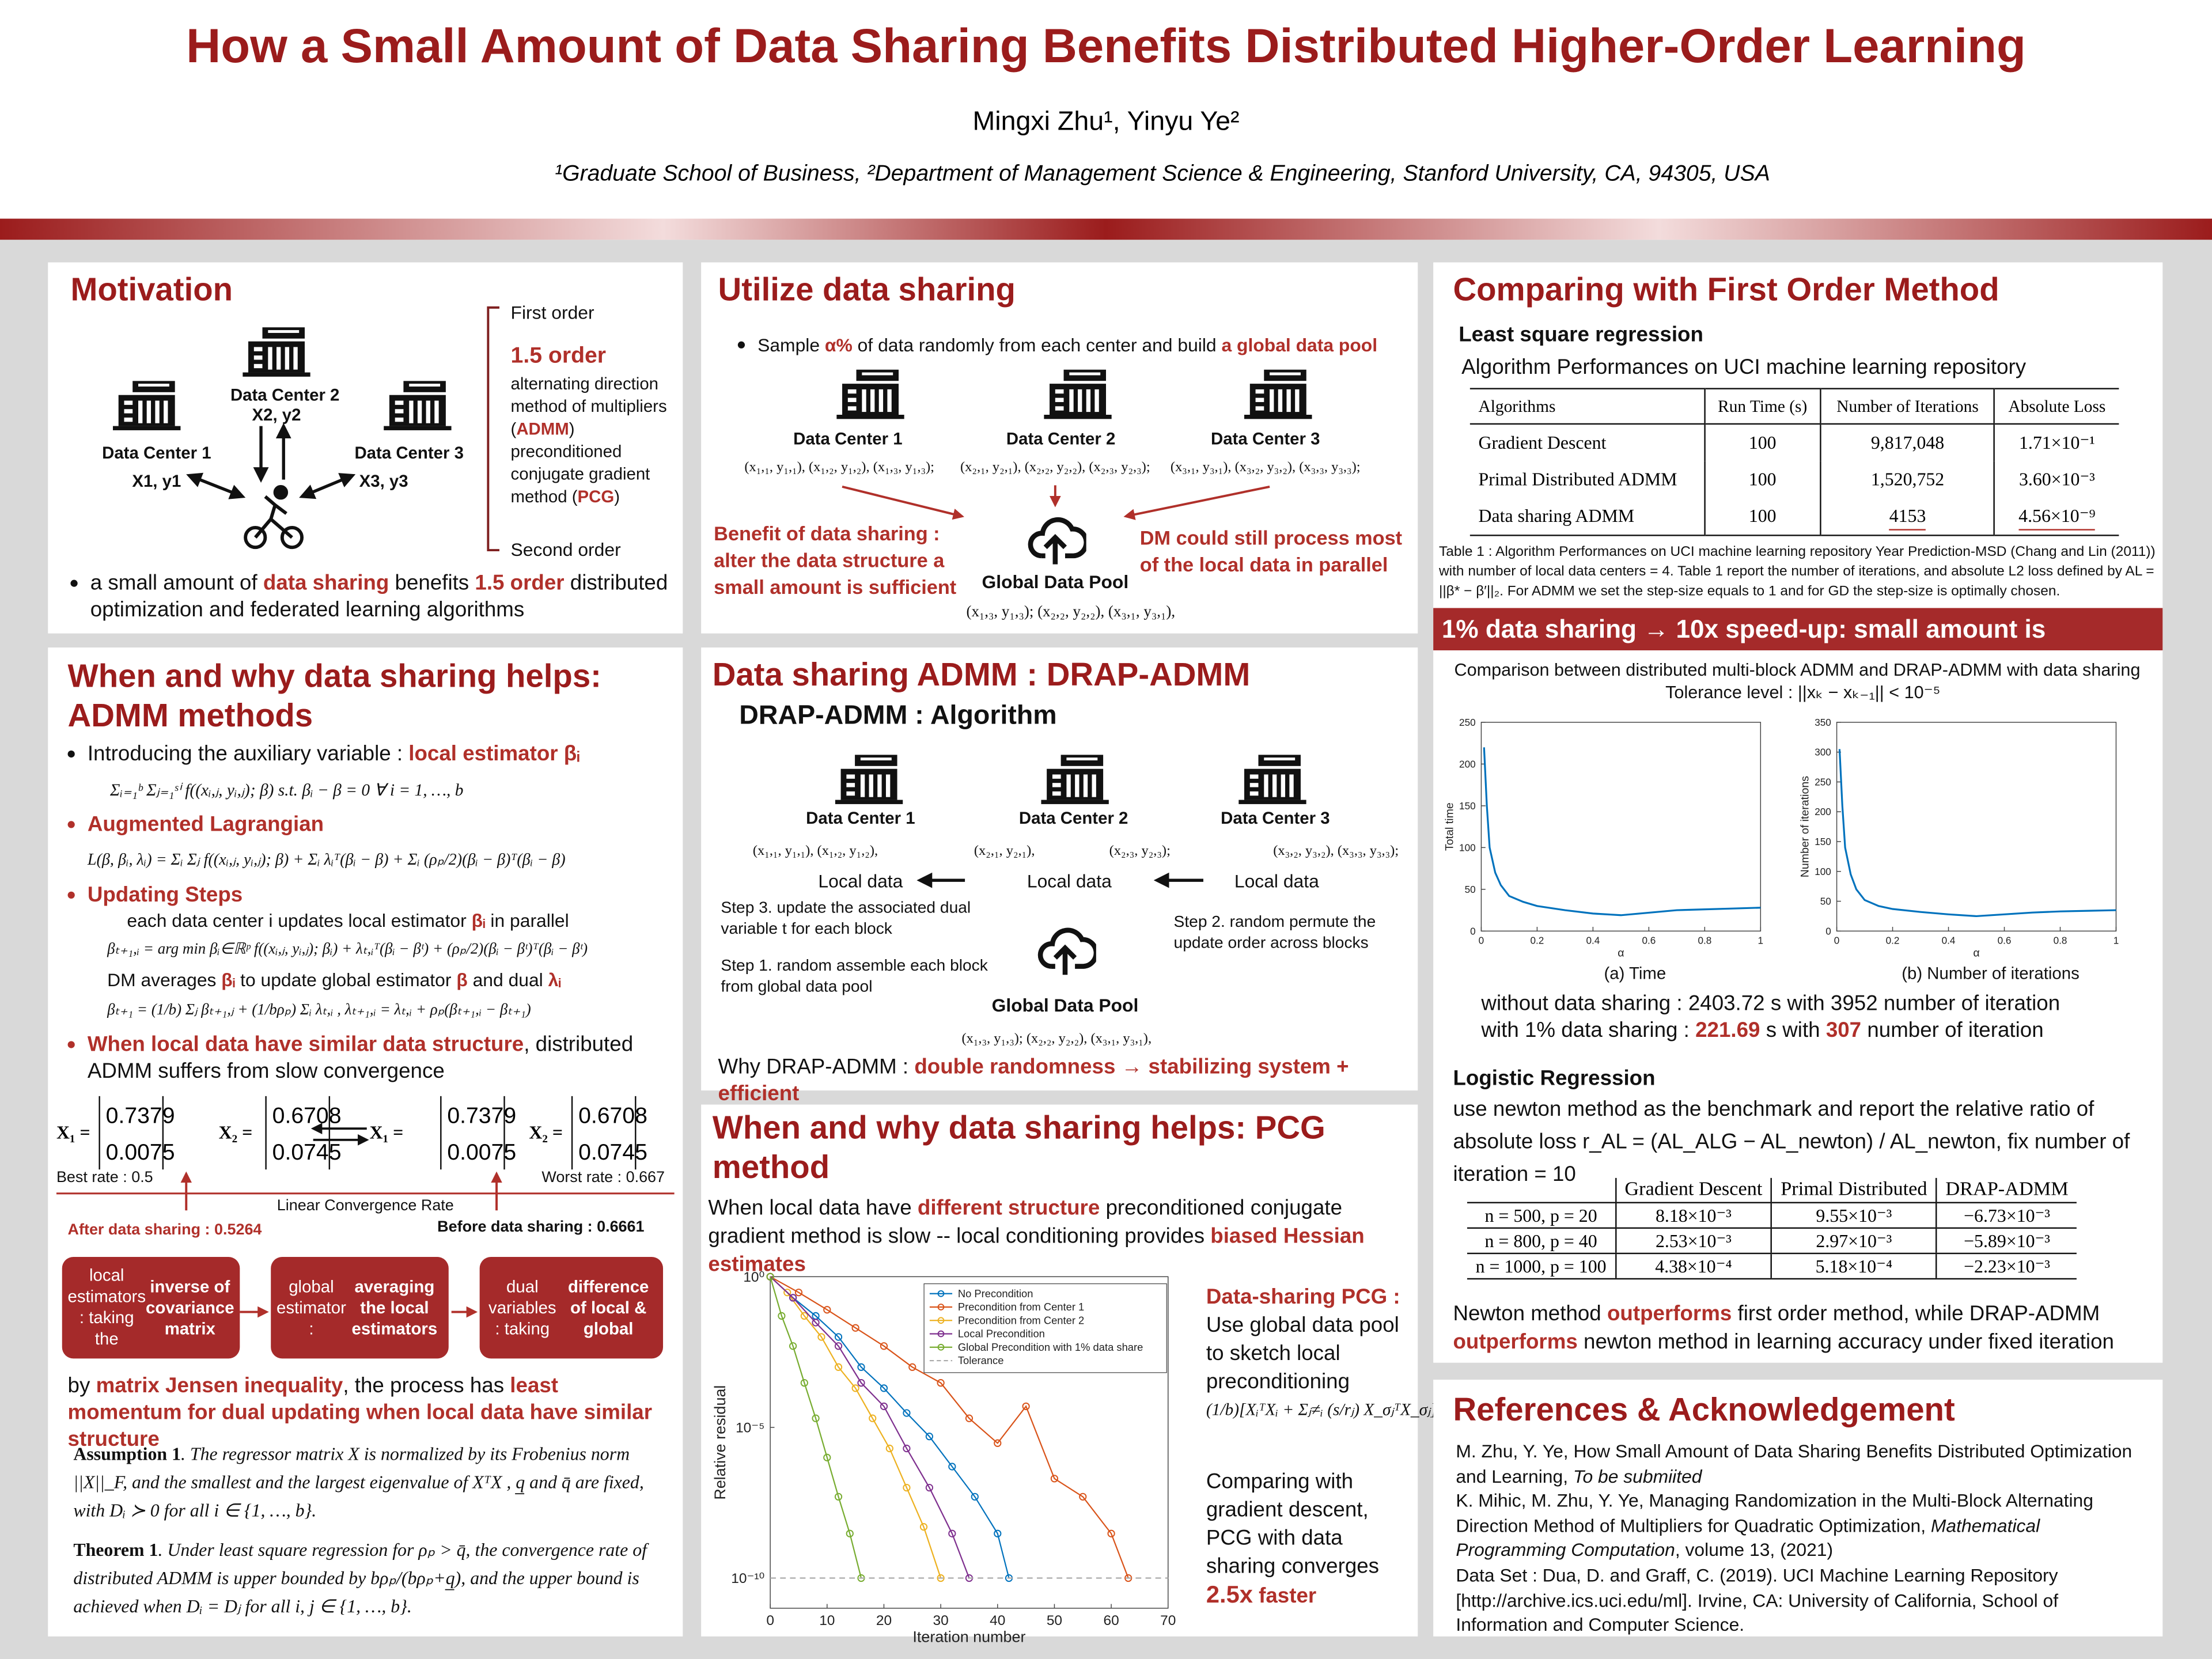 This screenshot has height=1659, width=2212. Describe the element at coordinates (365, 1206) in the screenshot. I see `rate-axis: Linear Convergence Rate` at that location.